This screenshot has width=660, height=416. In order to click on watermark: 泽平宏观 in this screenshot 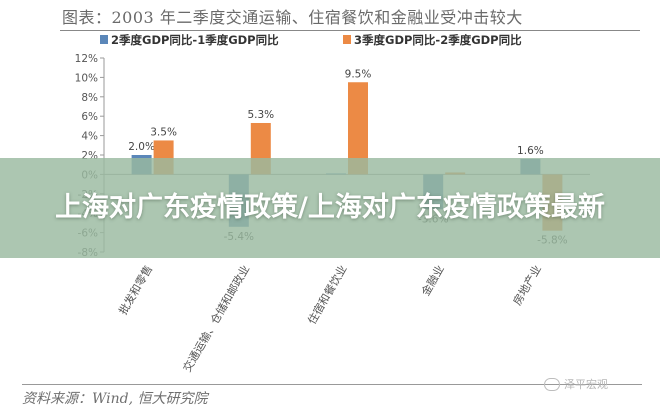, I will do `click(576, 384)`.